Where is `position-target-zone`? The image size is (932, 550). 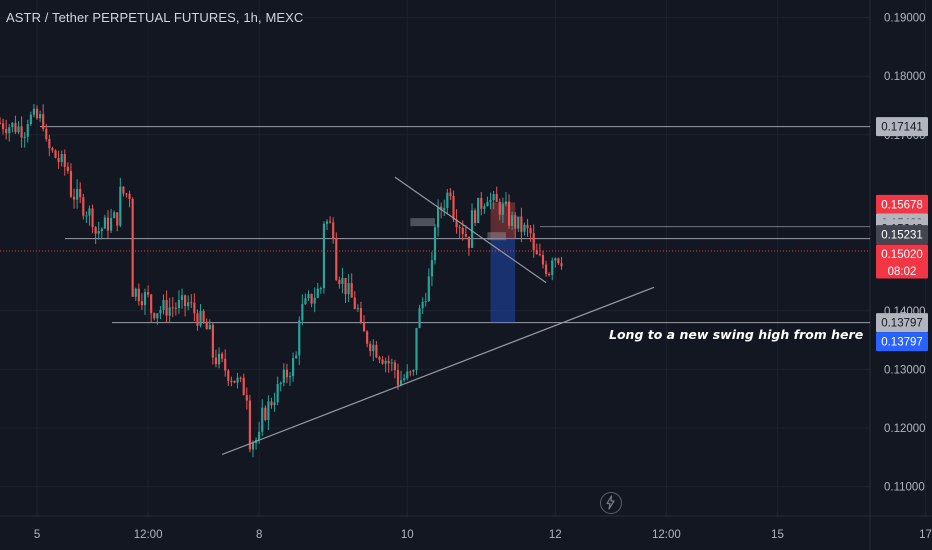 position-target-zone is located at coordinates (503, 280).